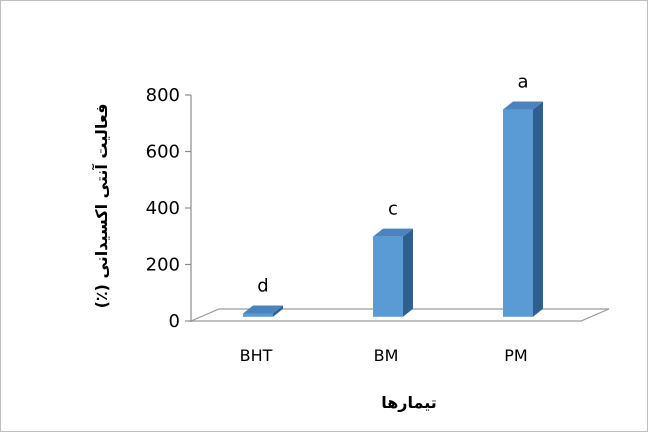 The image size is (650, 434). I want to click on x-tick-label: BM, so click(386, 355).